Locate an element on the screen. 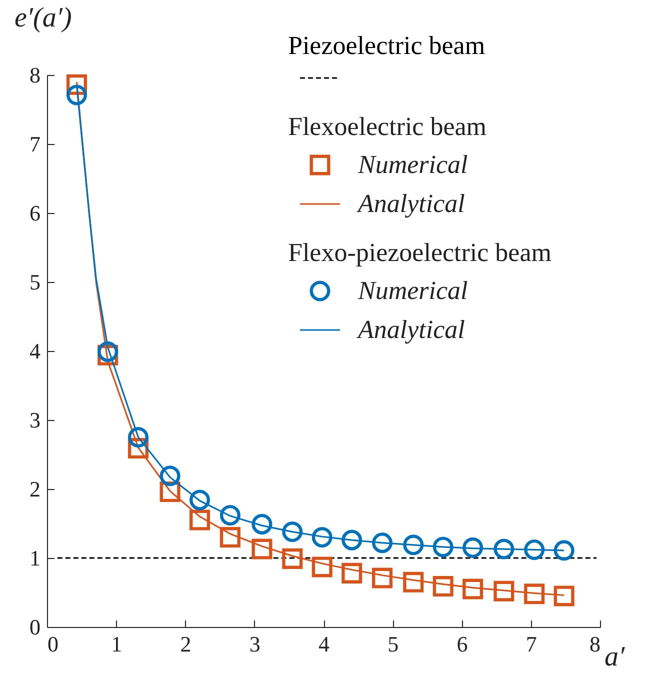 This screenshot has width=664, height=679. annotation: Flexo-piezoelectric beam is located at coordinates (420, 252).